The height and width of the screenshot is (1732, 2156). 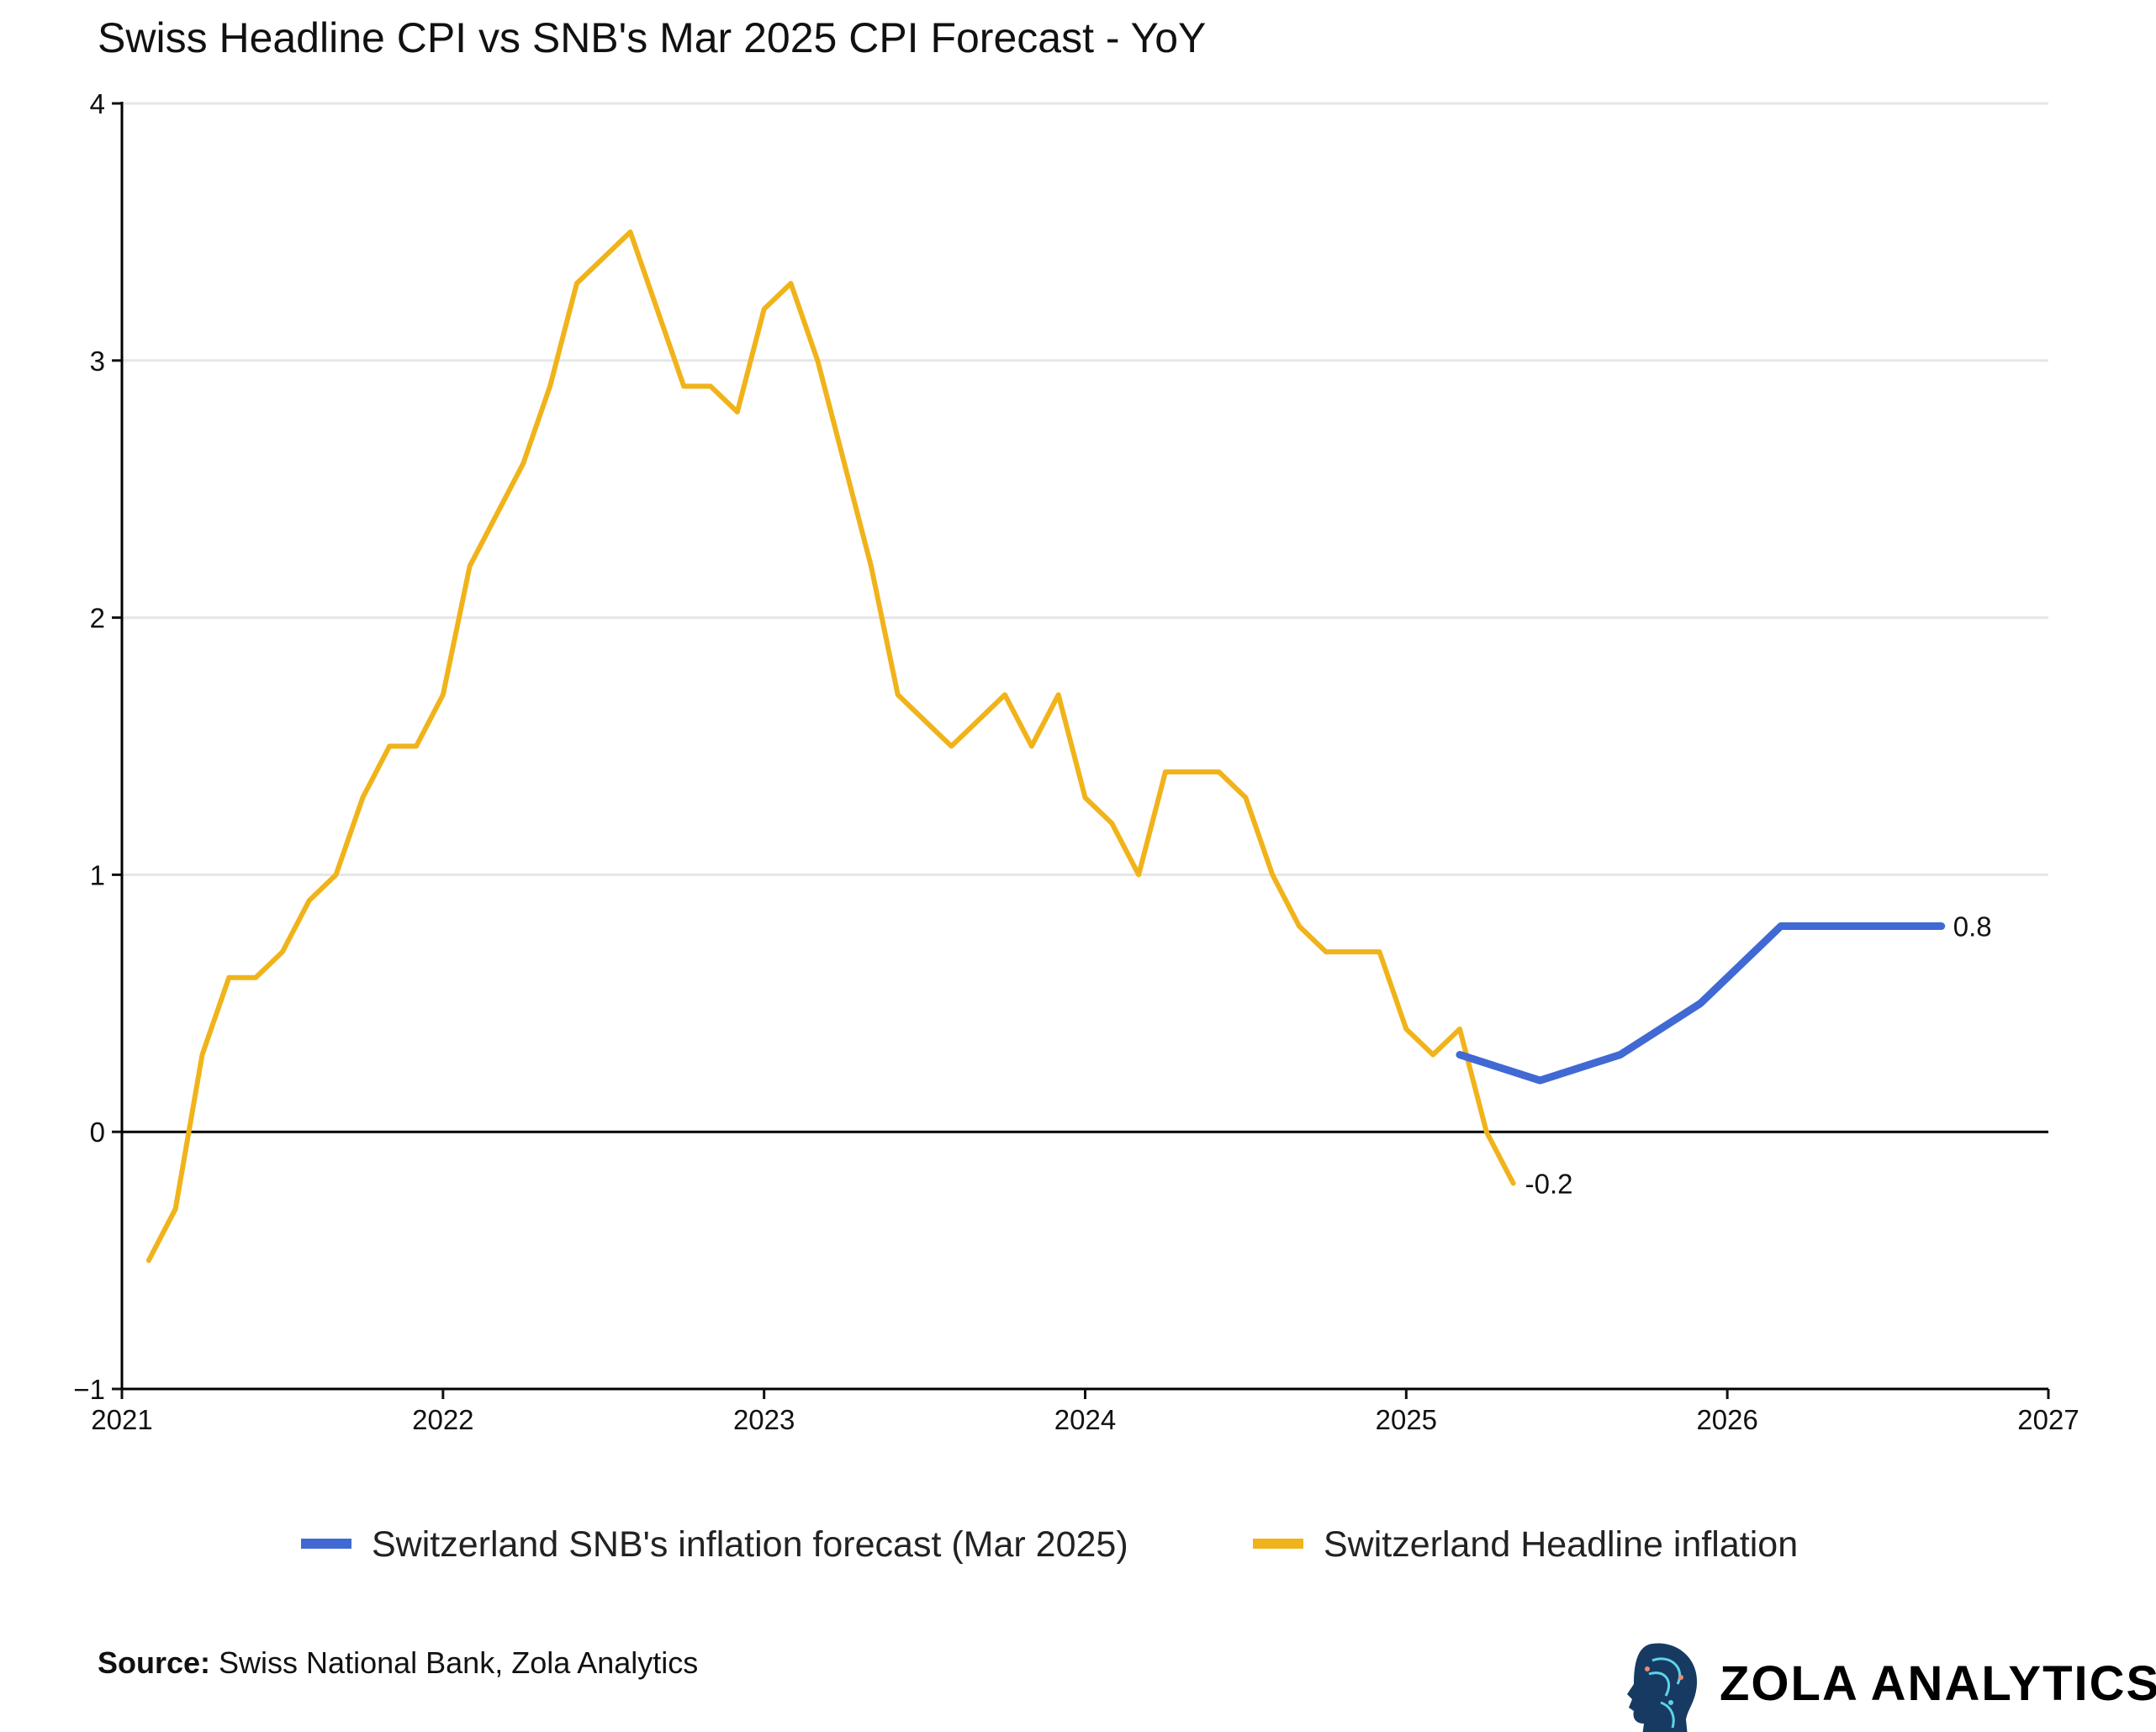 I want to click on y-tick-label: 4, so click(x=97, y=103).